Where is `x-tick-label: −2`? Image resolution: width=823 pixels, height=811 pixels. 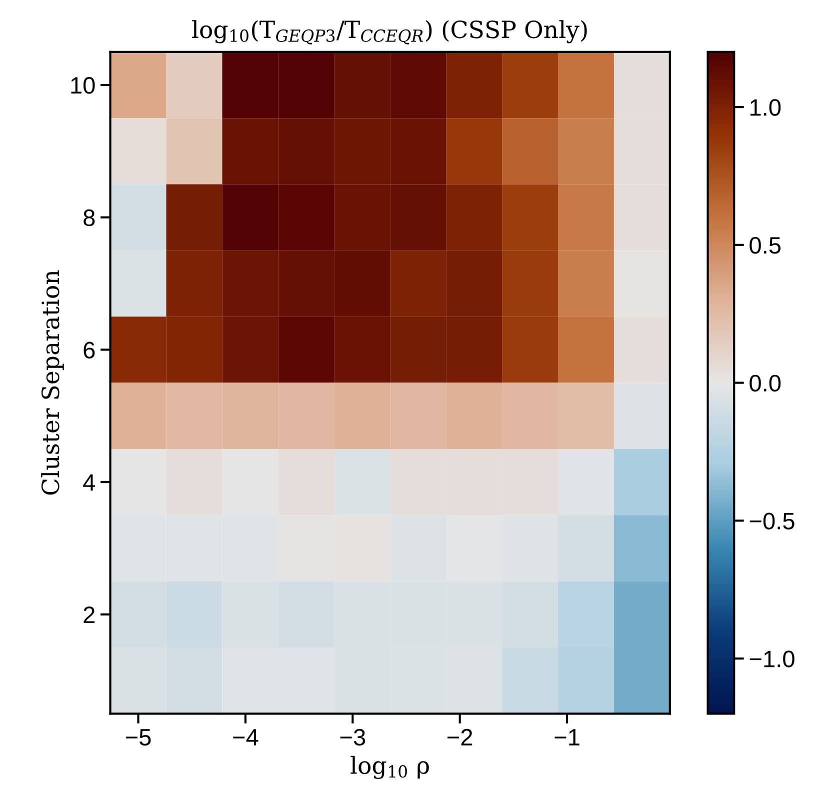 x-tick-label: −2 is located at coordinates (460, 737).